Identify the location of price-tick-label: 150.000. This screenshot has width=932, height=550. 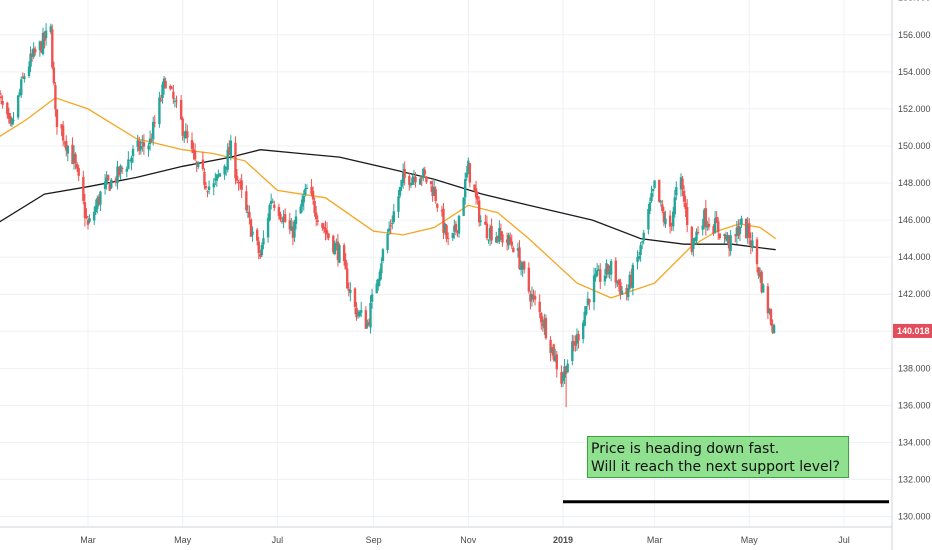
(914, 146).